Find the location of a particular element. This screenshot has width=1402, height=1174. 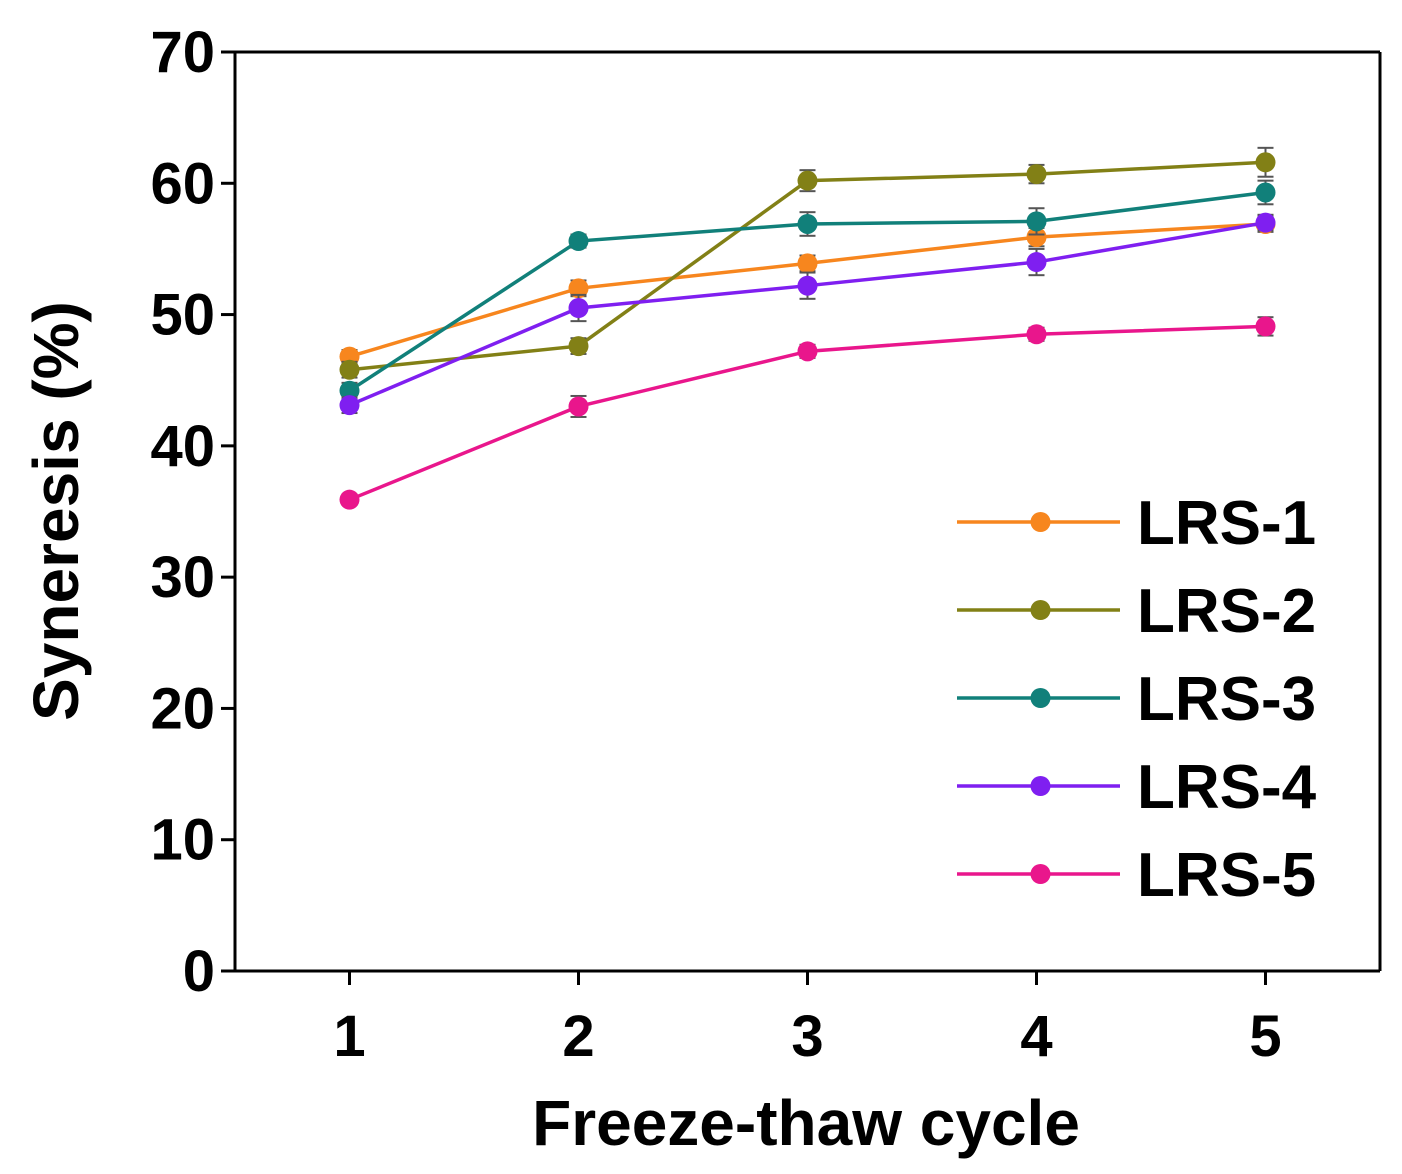

legend-item: LRS-4 is located at coordinates (1137, 787).